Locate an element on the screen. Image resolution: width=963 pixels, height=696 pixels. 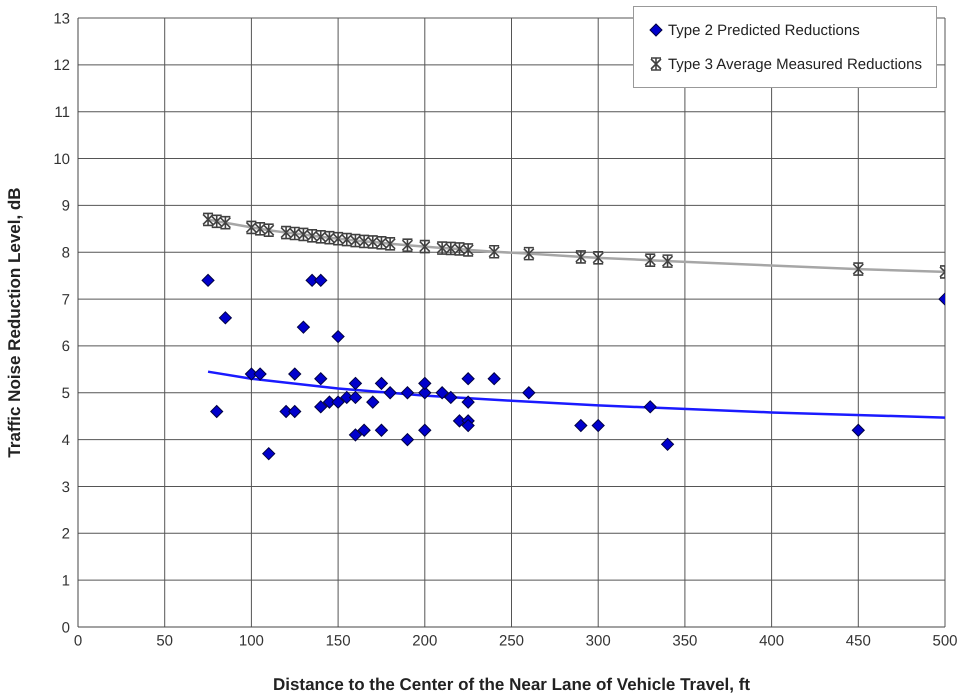
y-tick-label: 10 is located at coordinates (61, 159).